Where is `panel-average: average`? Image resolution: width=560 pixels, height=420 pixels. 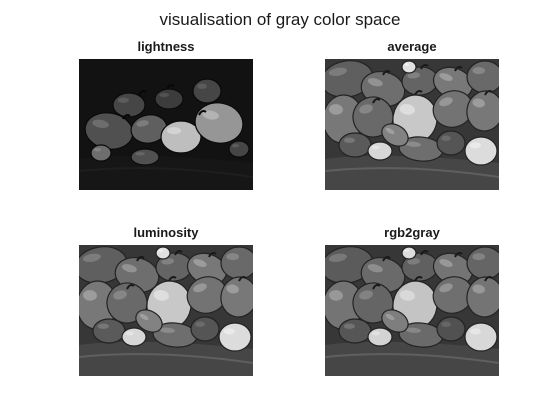
panel-average: average is located at coordinates (412, 114).